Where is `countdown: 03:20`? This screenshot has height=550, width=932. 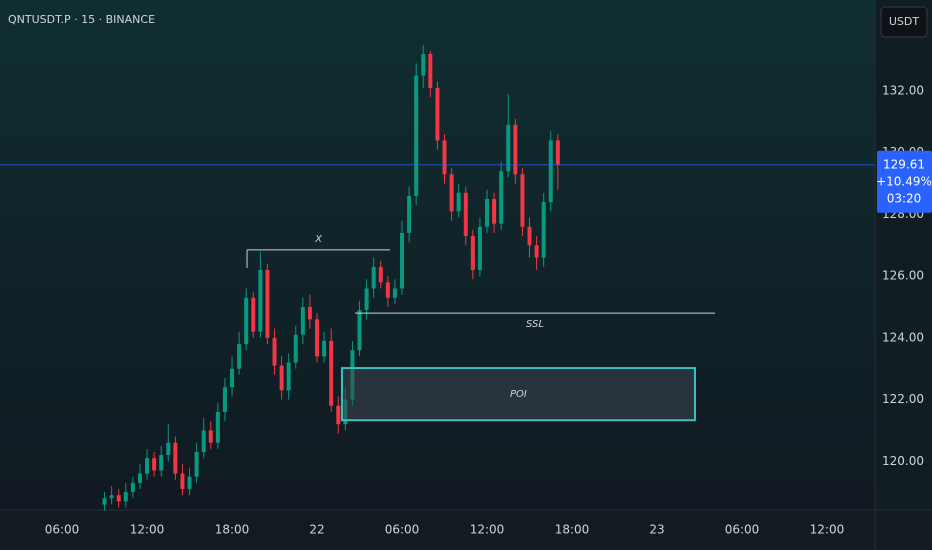
countdown: 03:20 is located at coordinates (904, 198).